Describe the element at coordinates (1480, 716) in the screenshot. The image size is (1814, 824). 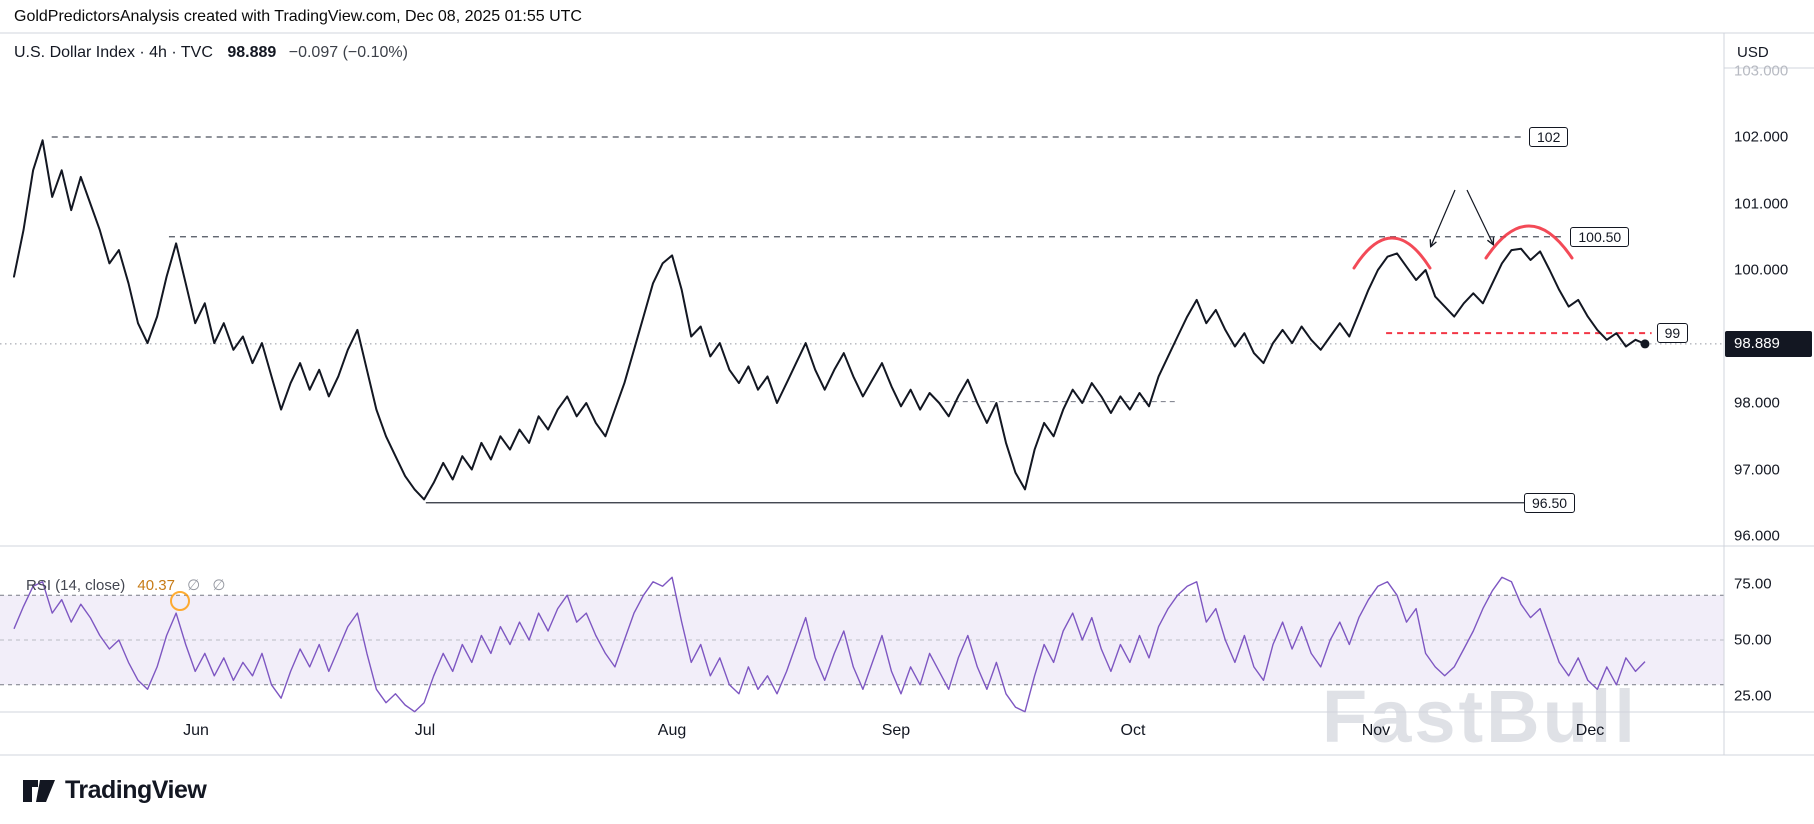
I see `fastbull-watermark: FastBull` at that location.